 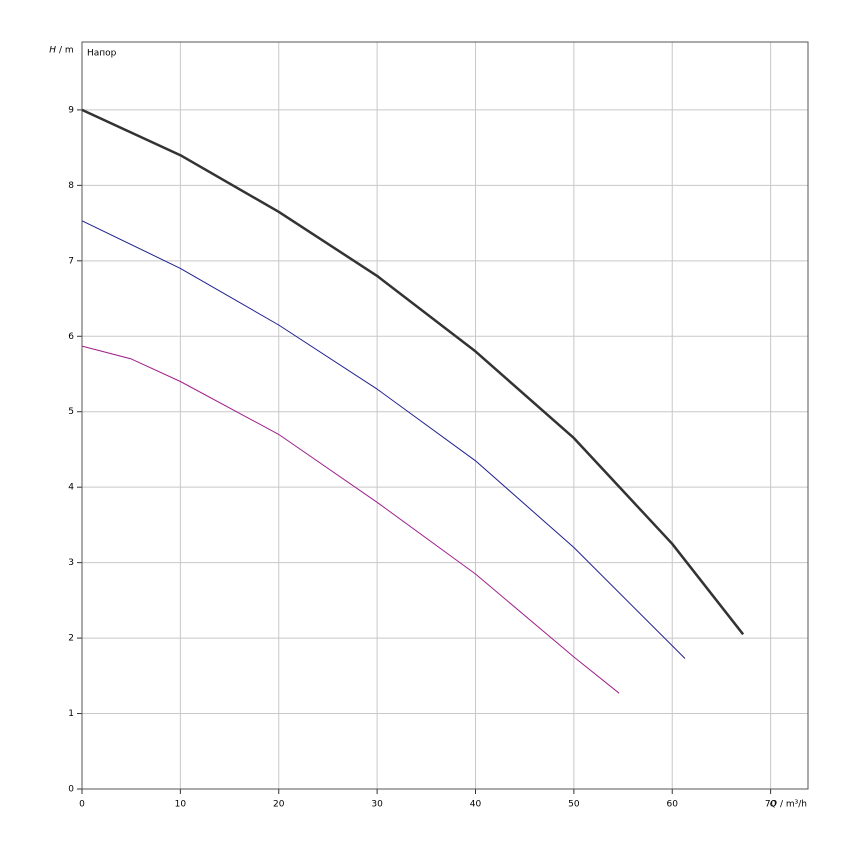 I want to click on y-label-symbol: H, so click(x=52, y=51).